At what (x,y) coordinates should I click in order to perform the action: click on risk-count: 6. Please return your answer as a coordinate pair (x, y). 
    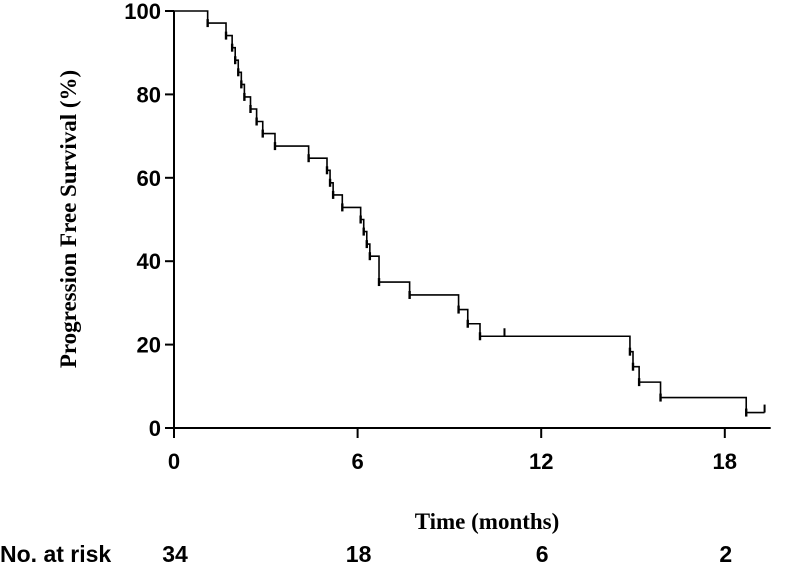
    Looking at the image, I should click on (542, 554).